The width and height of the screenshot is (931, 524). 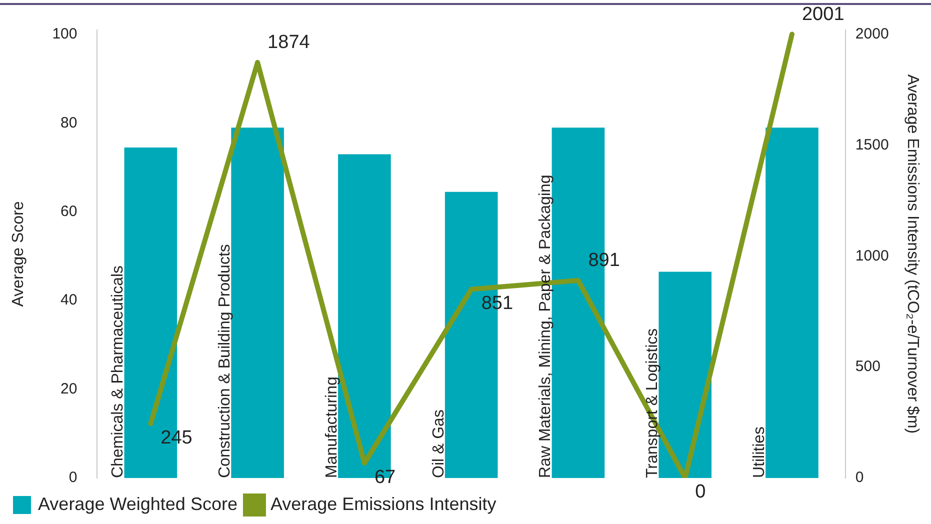 What do you see at coordinates (867, 367) in the screenshot?
I see `y2-tick-label: 500` at bounding box center [867, 367].